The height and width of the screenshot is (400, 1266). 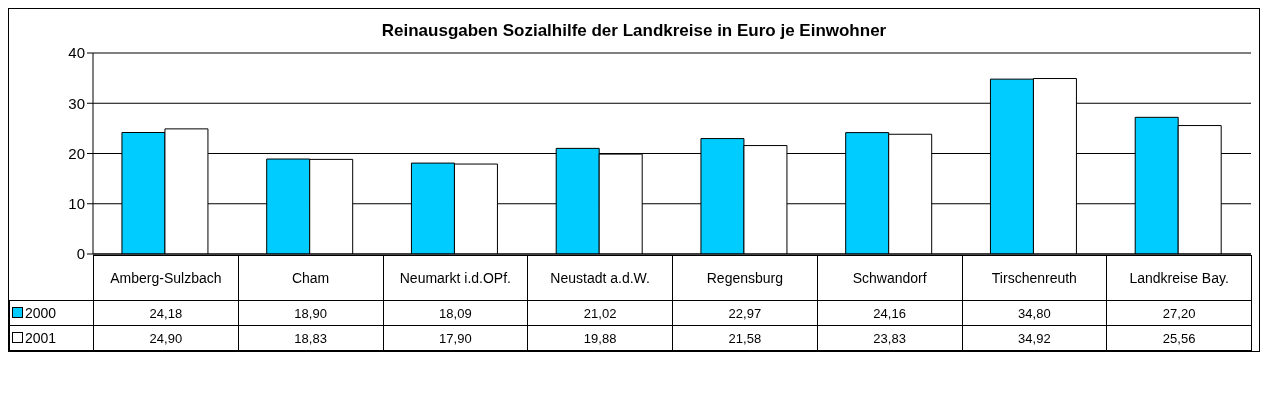 What do you see at coordinates (600, 313) in the screenshot?
I see `data-label: 21,02` at bounding box center [600, 313].